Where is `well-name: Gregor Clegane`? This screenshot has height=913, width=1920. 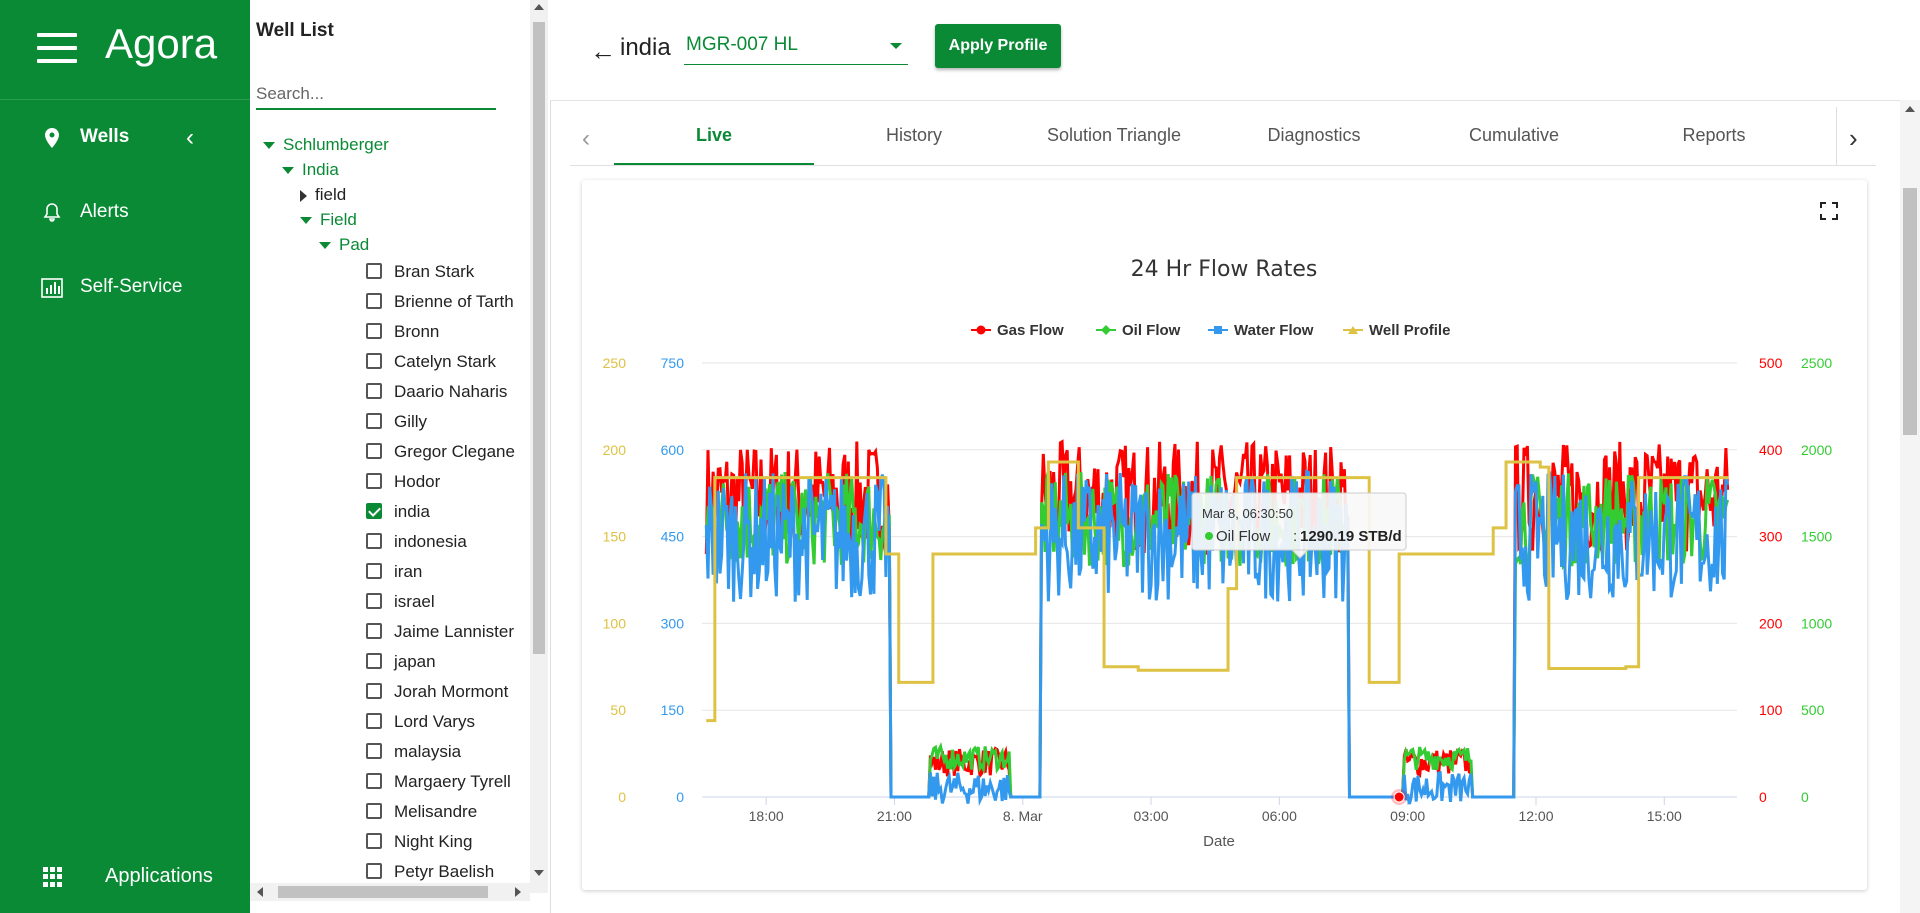 well-name: Gregor Clegane is located at coordinates (454, 451).